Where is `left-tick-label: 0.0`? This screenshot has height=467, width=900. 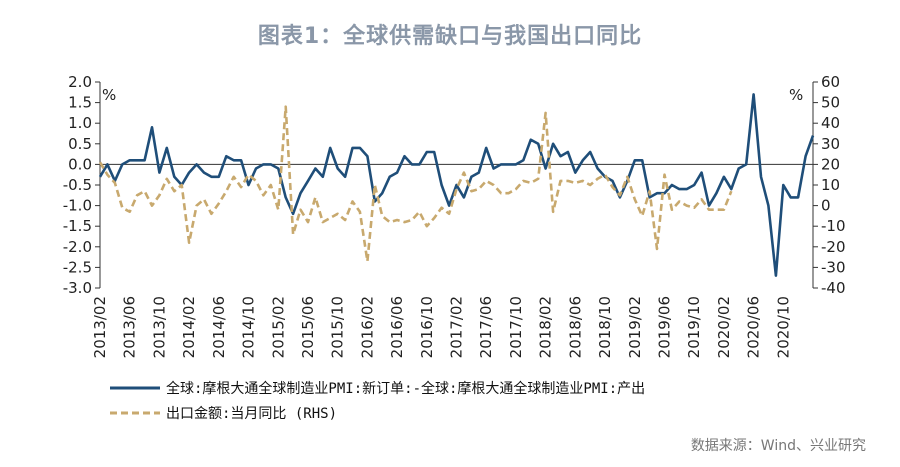
left-tick-label: 0.0 is located at coordinates (80, 164).